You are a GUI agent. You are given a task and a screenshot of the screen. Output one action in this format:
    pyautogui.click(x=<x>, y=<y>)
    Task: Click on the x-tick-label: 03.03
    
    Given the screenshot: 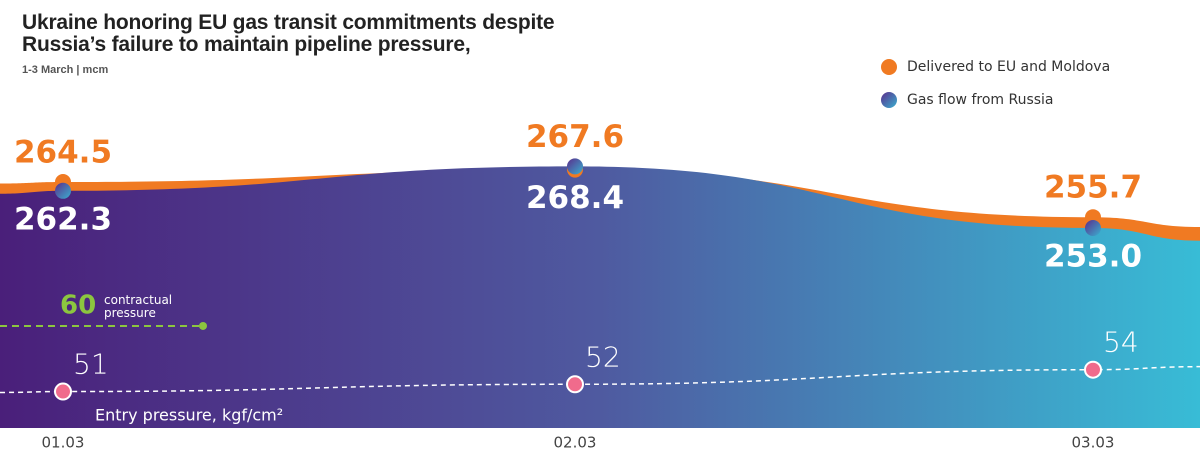 What is the action you would take?
    pyautogui.click(x=1093, y=443)
    